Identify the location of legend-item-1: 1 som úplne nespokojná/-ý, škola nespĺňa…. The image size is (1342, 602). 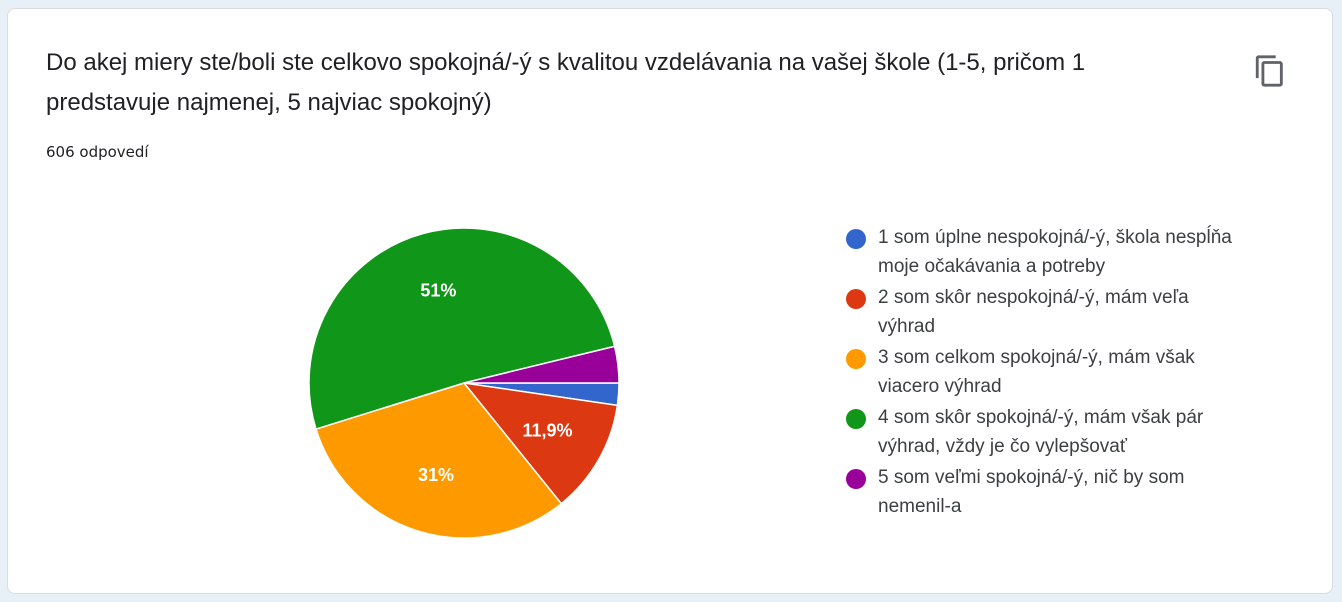
(1046, 253).